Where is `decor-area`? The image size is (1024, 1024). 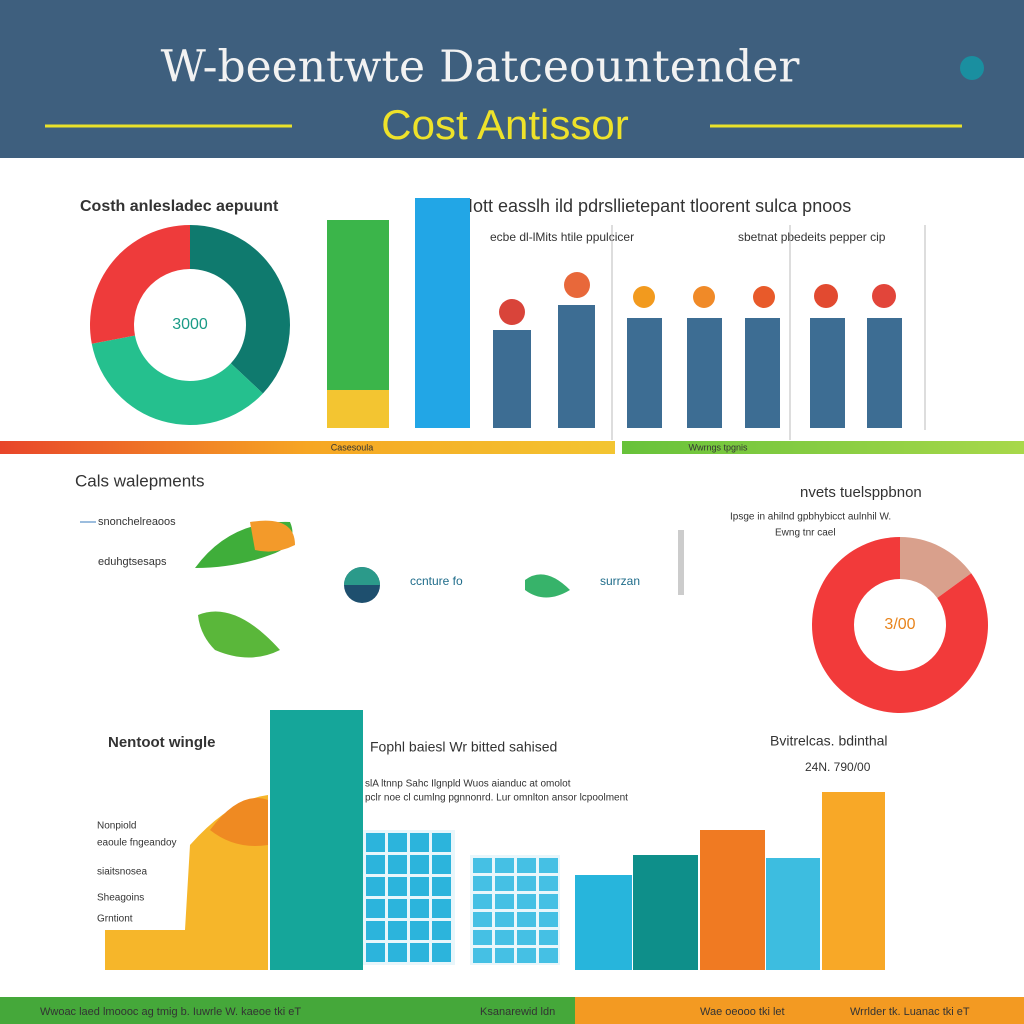
decor-area is located at coordinates (332, 882).